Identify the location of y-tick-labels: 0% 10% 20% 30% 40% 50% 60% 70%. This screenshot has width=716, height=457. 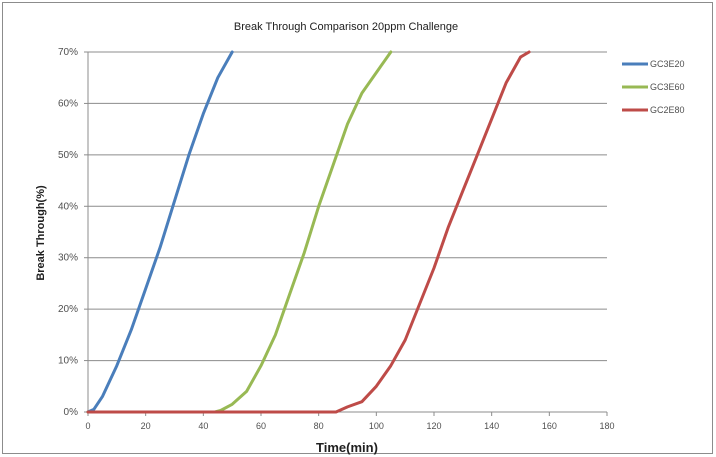
(68, 232).